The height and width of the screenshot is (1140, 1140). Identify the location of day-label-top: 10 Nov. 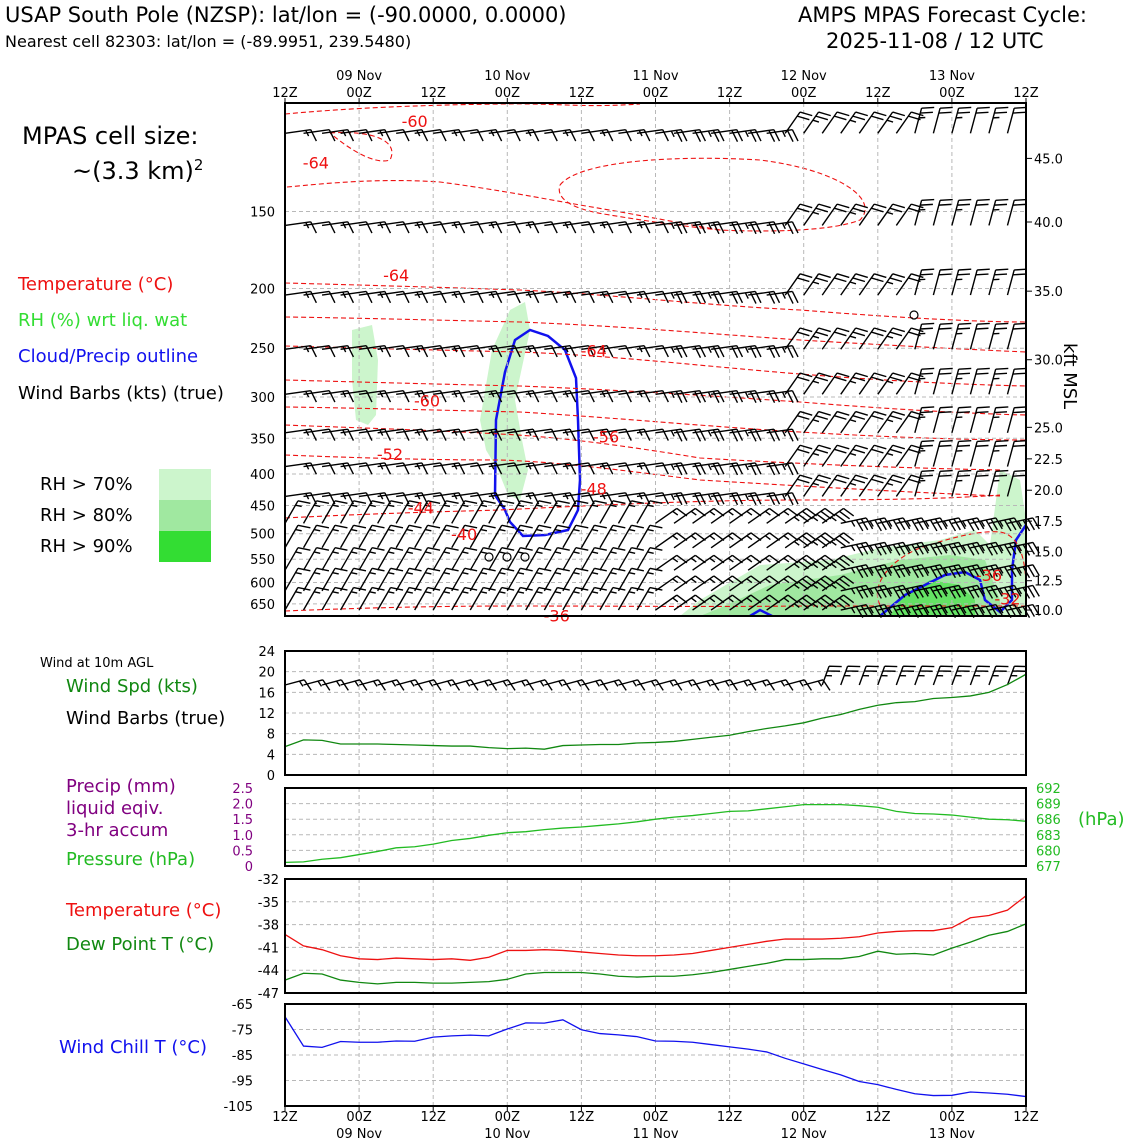
(507, 76).